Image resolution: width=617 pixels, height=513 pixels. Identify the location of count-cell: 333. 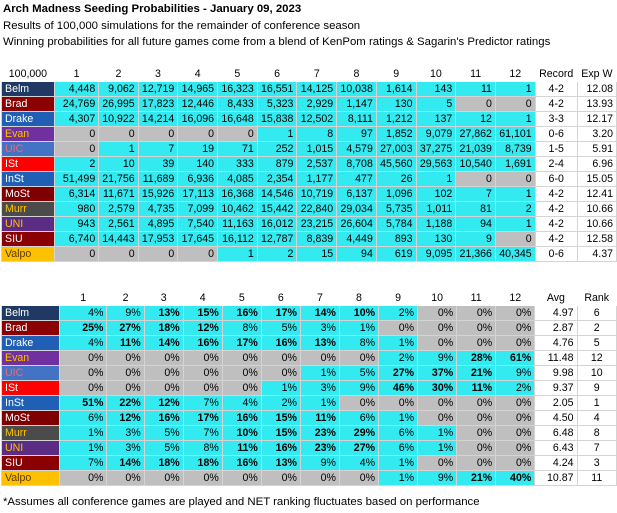
(237, 164).